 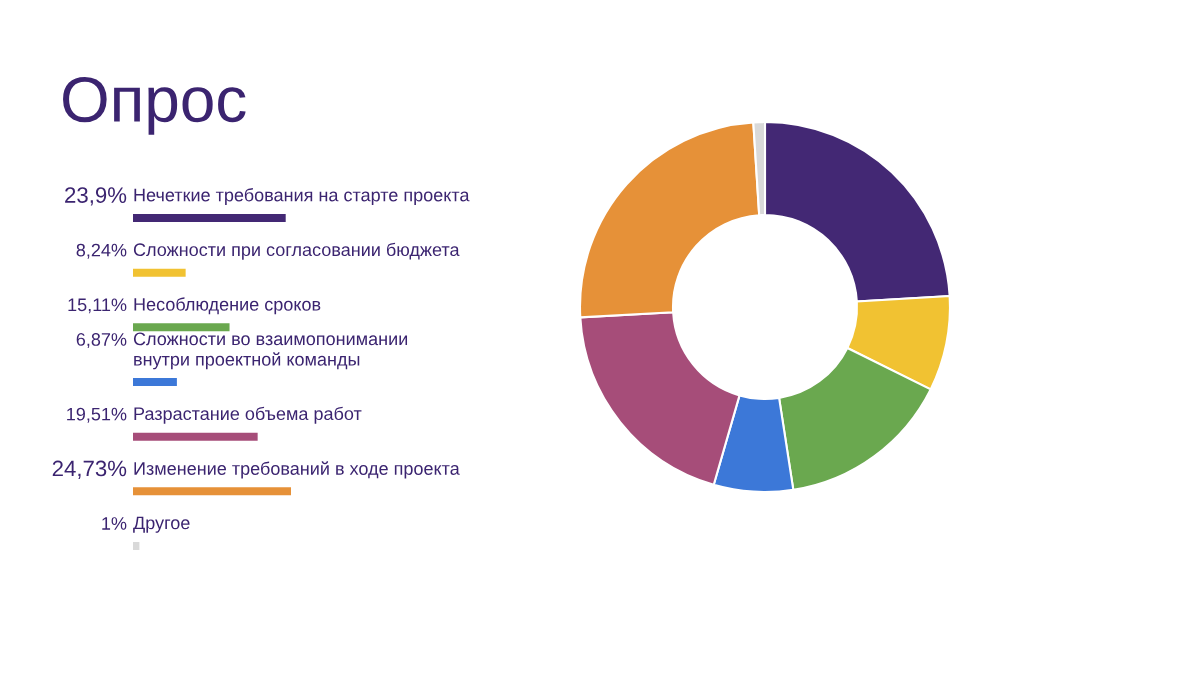 What do you see at coordinates (101, 340) in the screenshot?
I see `data-label: 6,87%` at bounding box center [101, 340].